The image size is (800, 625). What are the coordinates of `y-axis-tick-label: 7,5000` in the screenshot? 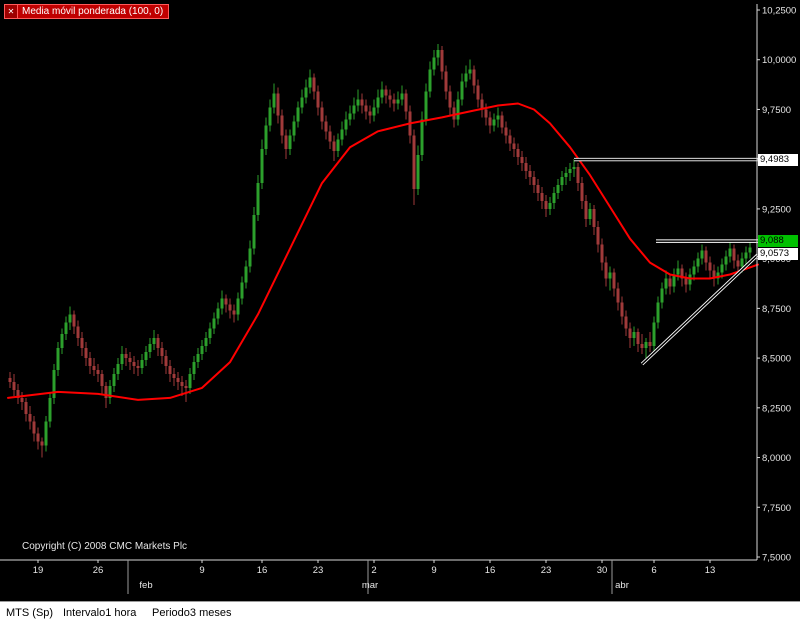 It's located at (776, 558).